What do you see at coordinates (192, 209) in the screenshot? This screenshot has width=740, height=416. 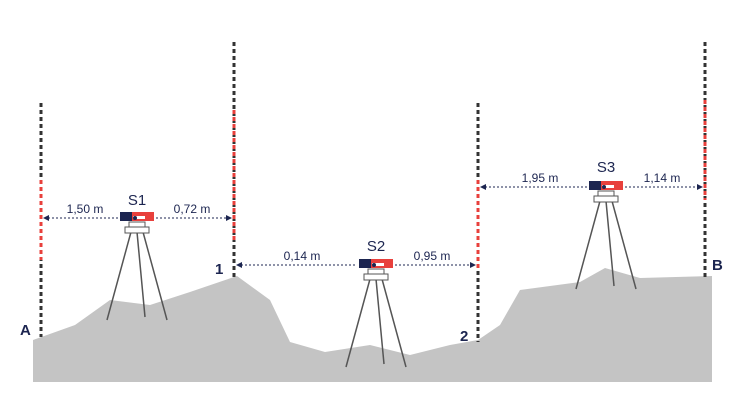 I see `distance-label: 0,72 m` at bounding box center [192, 209].